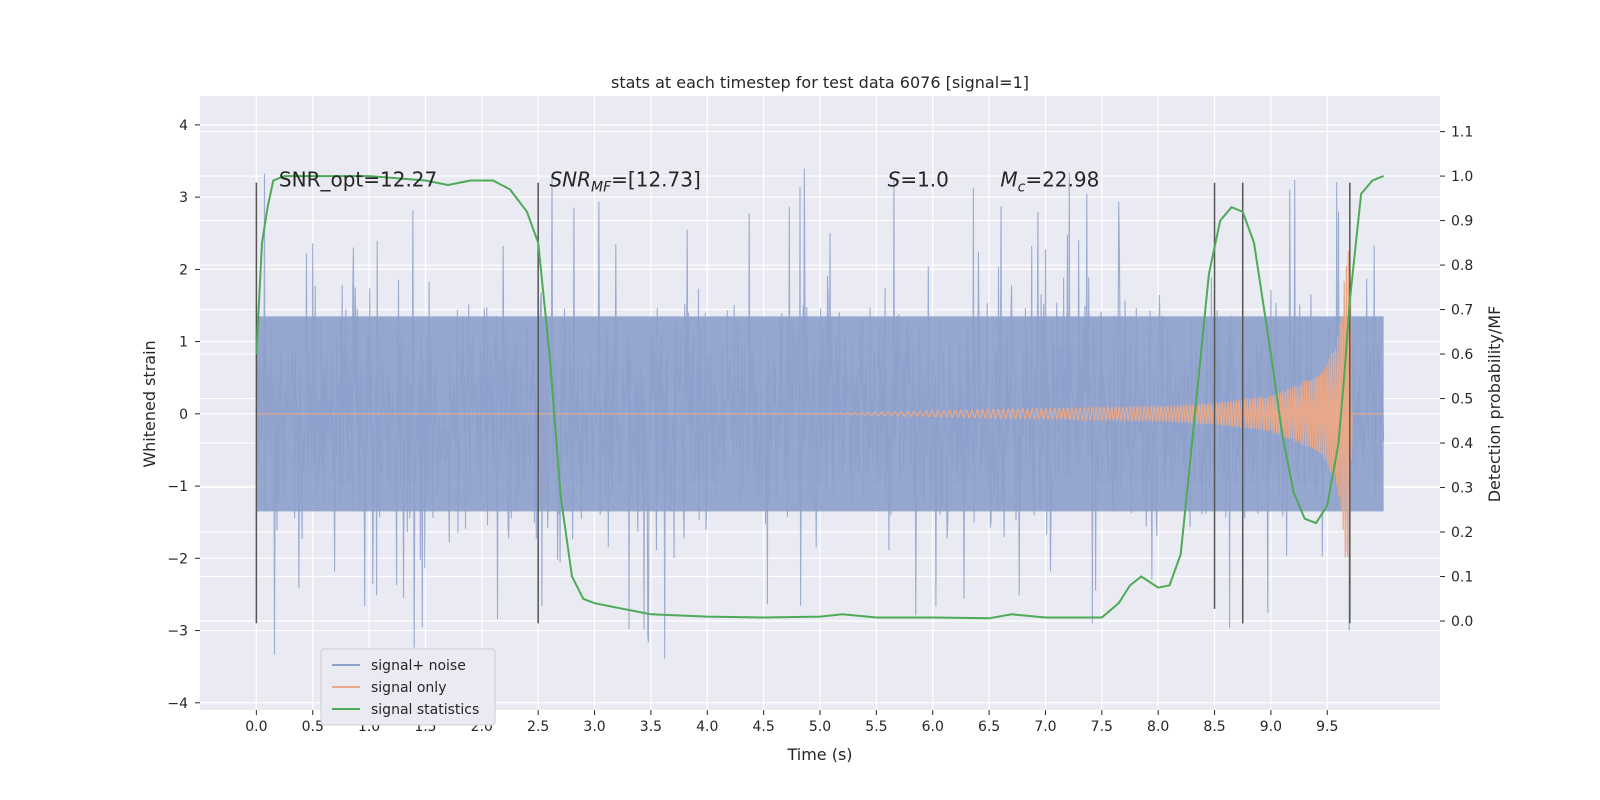  Describe the element at coordinates (1271, 727) in the screenshot. I see `x-tick-label: 9.0` at that location.